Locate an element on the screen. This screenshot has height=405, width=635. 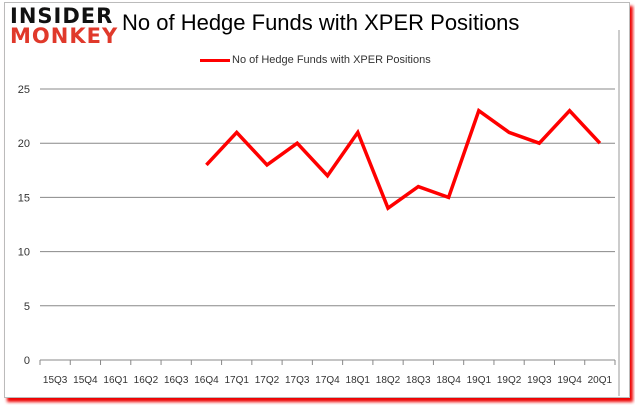
legend-line-swatch is located at coordinates (215, 60).